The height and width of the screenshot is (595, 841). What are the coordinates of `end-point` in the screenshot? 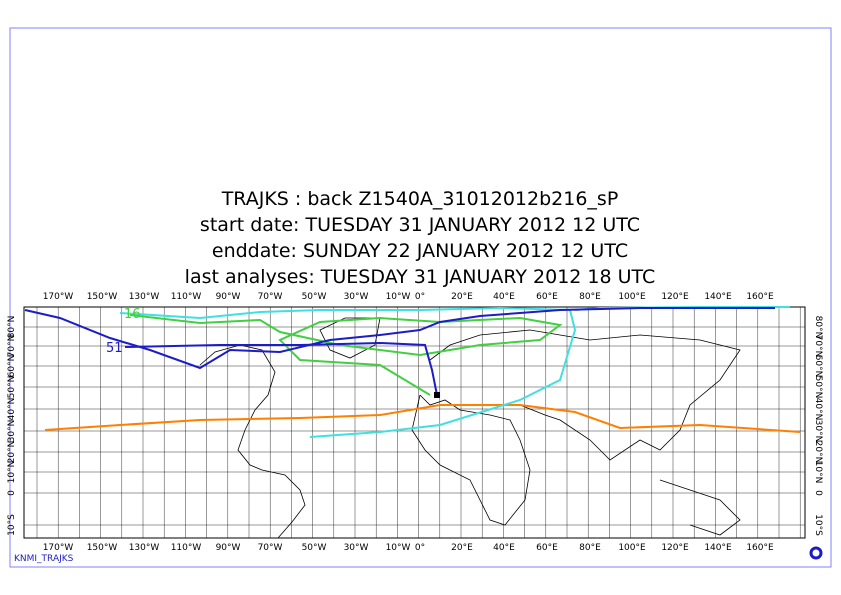 It's located at (437, 395).